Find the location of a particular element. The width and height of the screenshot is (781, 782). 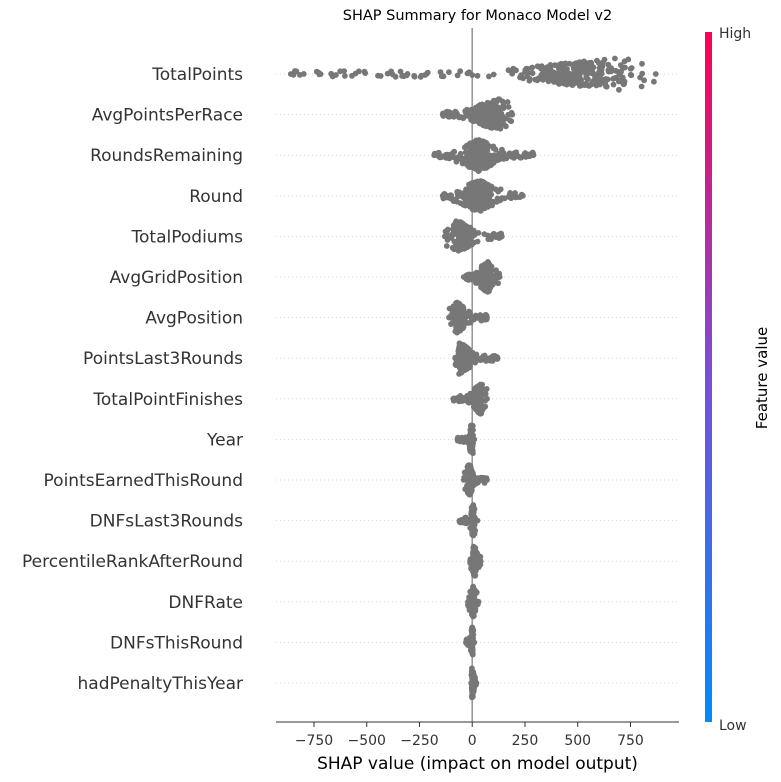

x-tick-label: −500 is located at coordinates (367, 741).